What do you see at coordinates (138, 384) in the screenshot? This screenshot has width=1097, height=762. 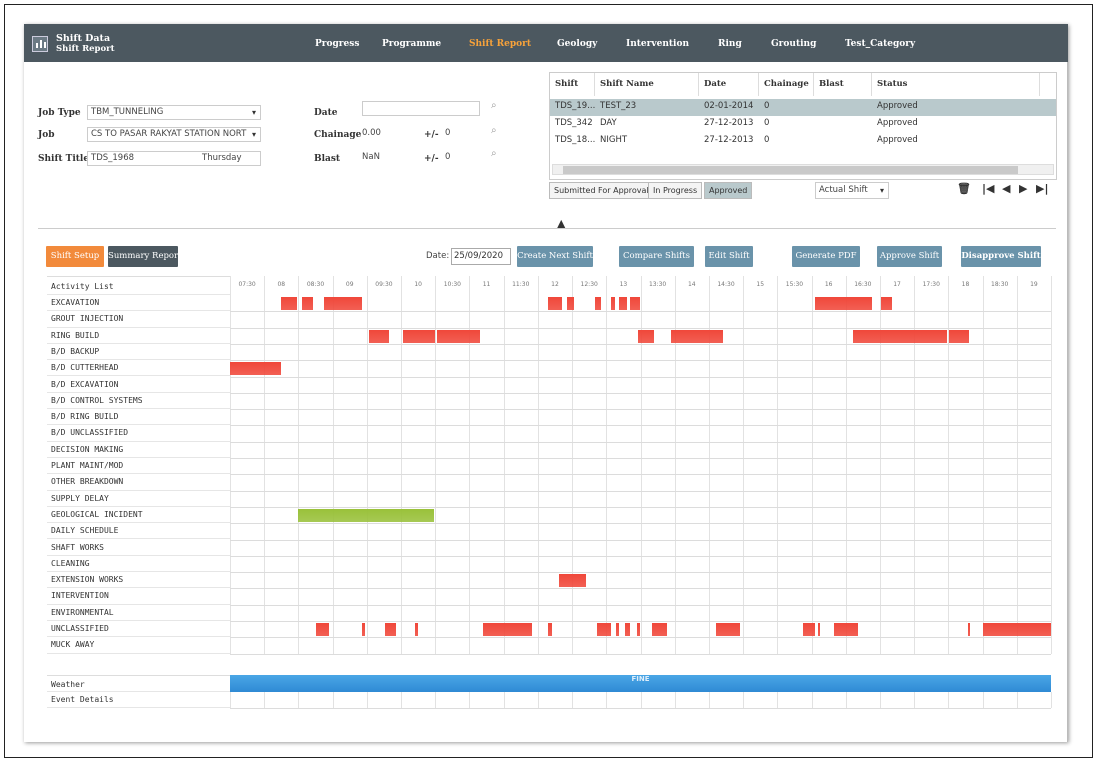 I see `activity-row-label: B/D EXCAVATION` at bounding box center [138, 384].